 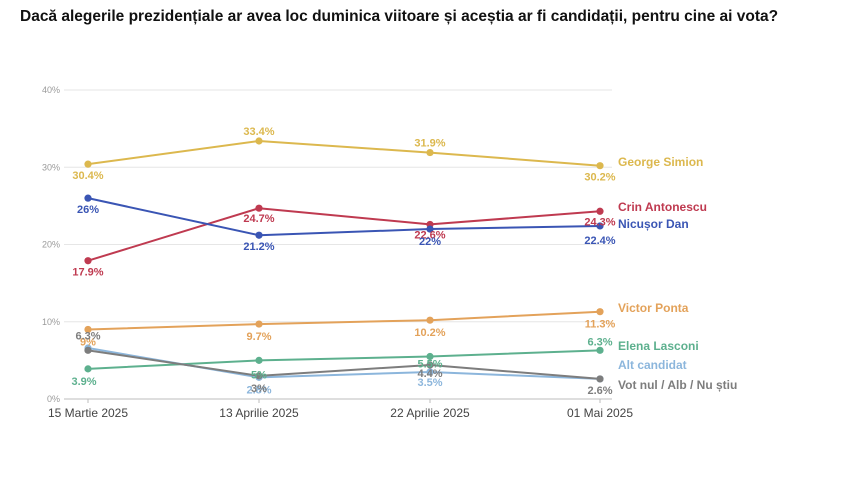 I want to click on data-label-crin-antonescu: 24.7%, so click(x=258, y=219).